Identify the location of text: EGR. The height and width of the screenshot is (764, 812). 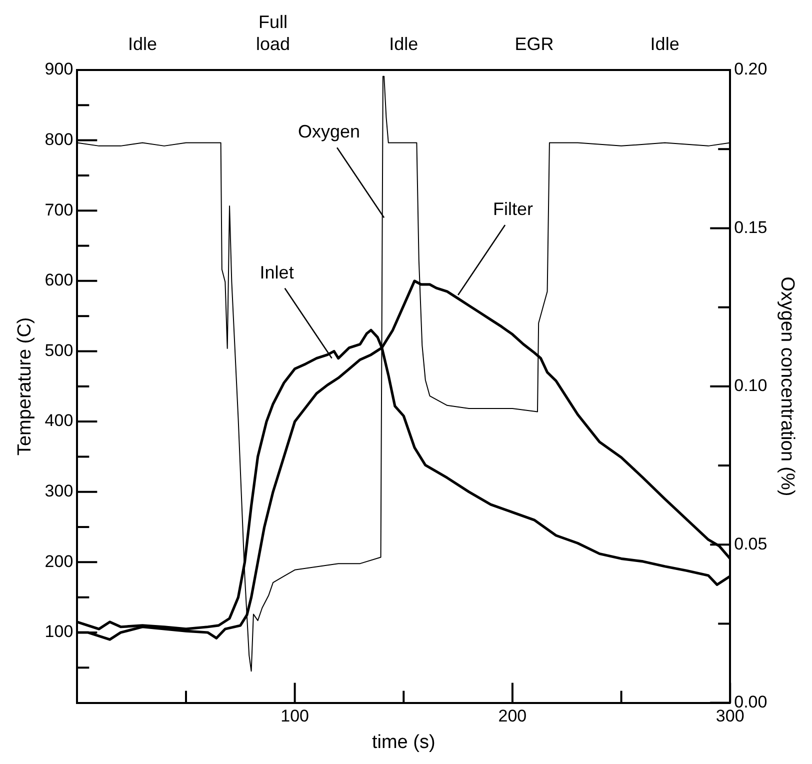
(534, 44).